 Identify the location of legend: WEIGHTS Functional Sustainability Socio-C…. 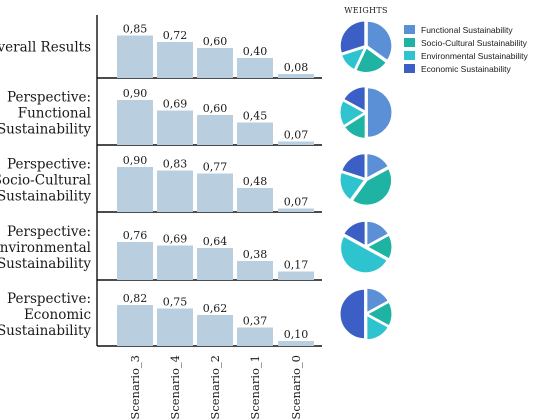
(436, 40).